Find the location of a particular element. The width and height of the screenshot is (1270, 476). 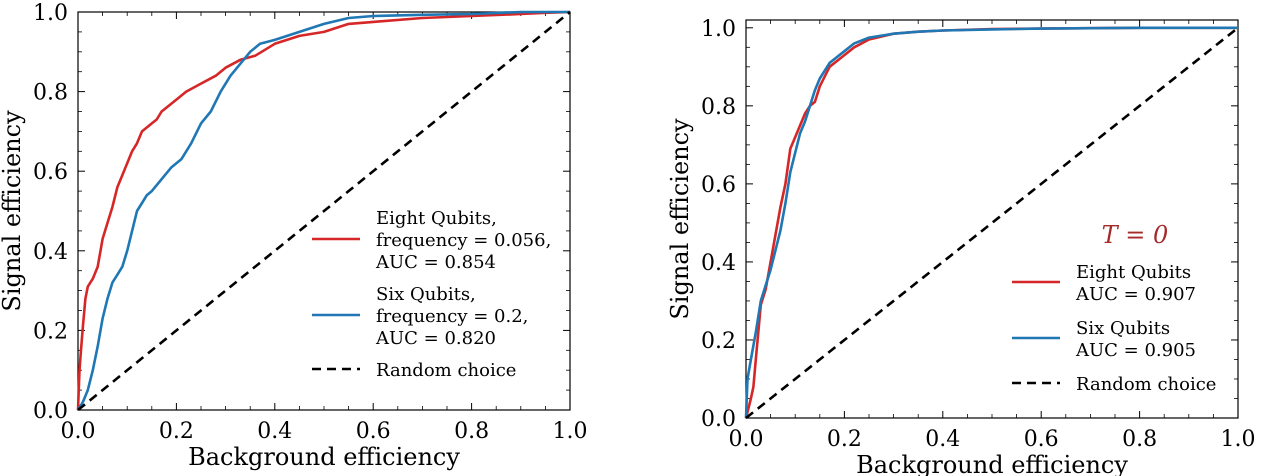

legend-label: Six Qubits, is located at coordinates (426, 294).